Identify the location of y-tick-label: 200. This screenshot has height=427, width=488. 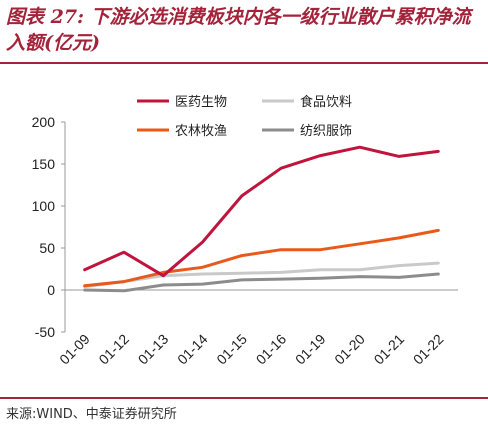
(44, 122).